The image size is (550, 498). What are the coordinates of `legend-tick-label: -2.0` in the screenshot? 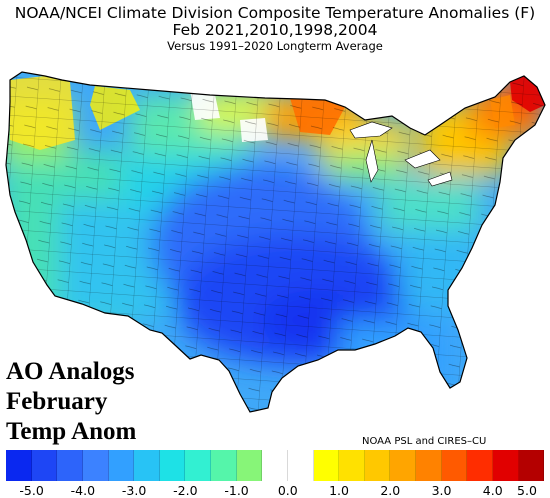 It's located at (185, 490).